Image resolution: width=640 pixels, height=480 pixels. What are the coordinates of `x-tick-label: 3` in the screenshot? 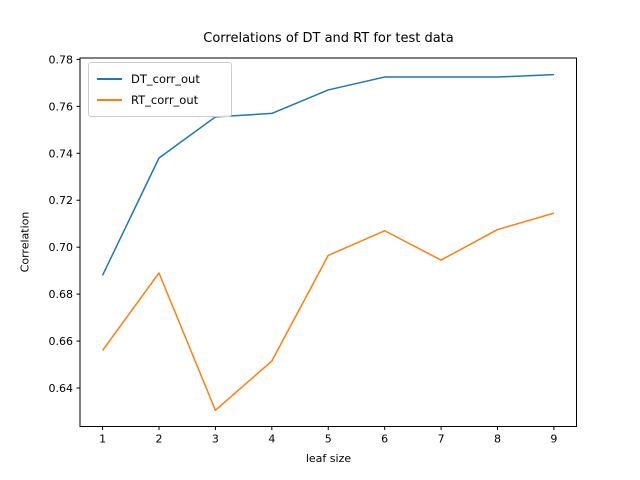 It's located at (215, 439).